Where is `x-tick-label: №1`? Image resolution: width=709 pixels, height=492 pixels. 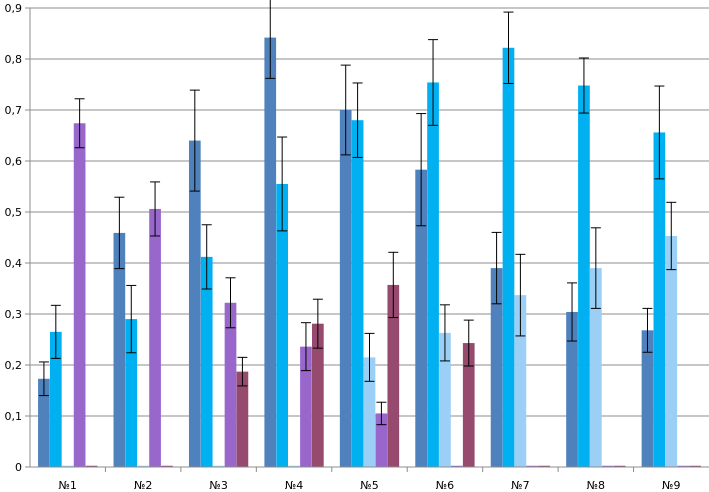
x-tick-label: №1 is located at coordinates (67, 485).